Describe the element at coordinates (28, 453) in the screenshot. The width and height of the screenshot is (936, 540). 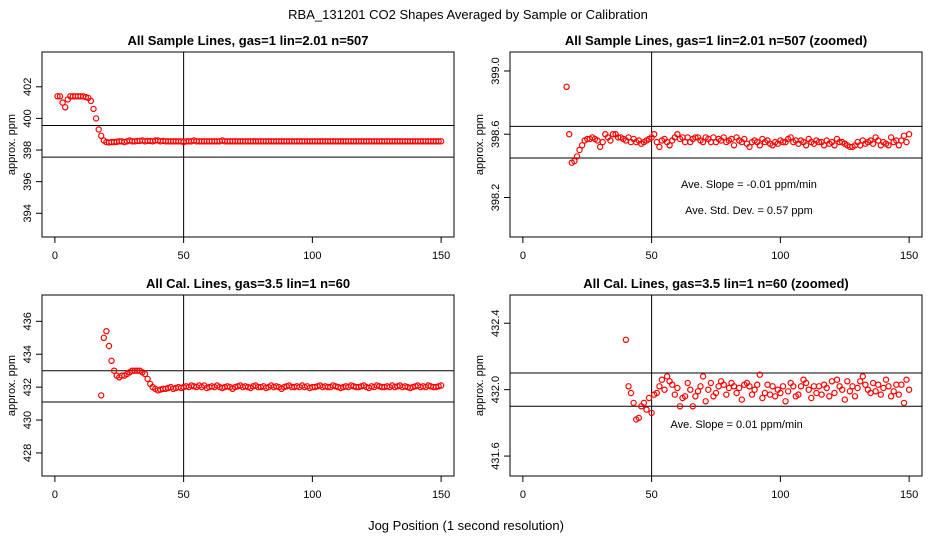
I see `y-tick-label: 428` at that location.